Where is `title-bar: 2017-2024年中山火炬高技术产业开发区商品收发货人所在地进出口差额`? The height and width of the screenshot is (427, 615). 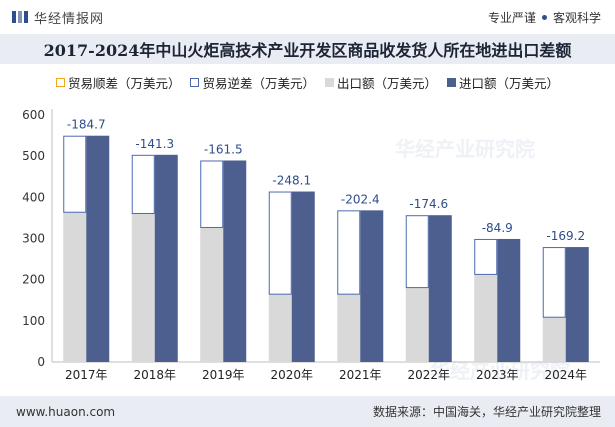 title-bar: 2017-2024年中山火炬高技术产业开发区商品收发货人所在地进出口差额 is located at coordinates (307, 49).